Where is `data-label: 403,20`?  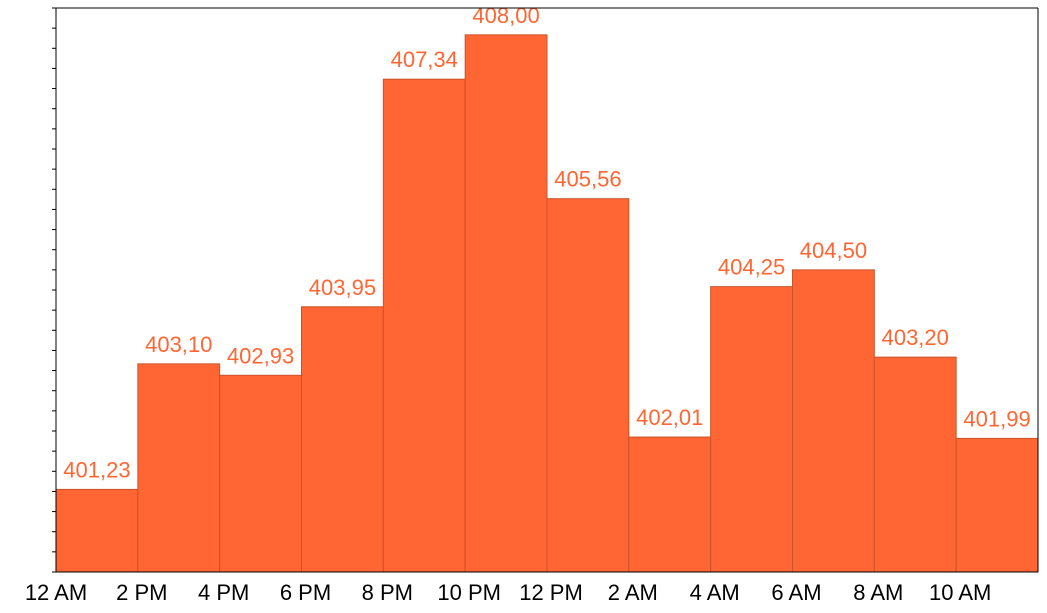
data-label: 403,20 is located at coordinates (915, 337).